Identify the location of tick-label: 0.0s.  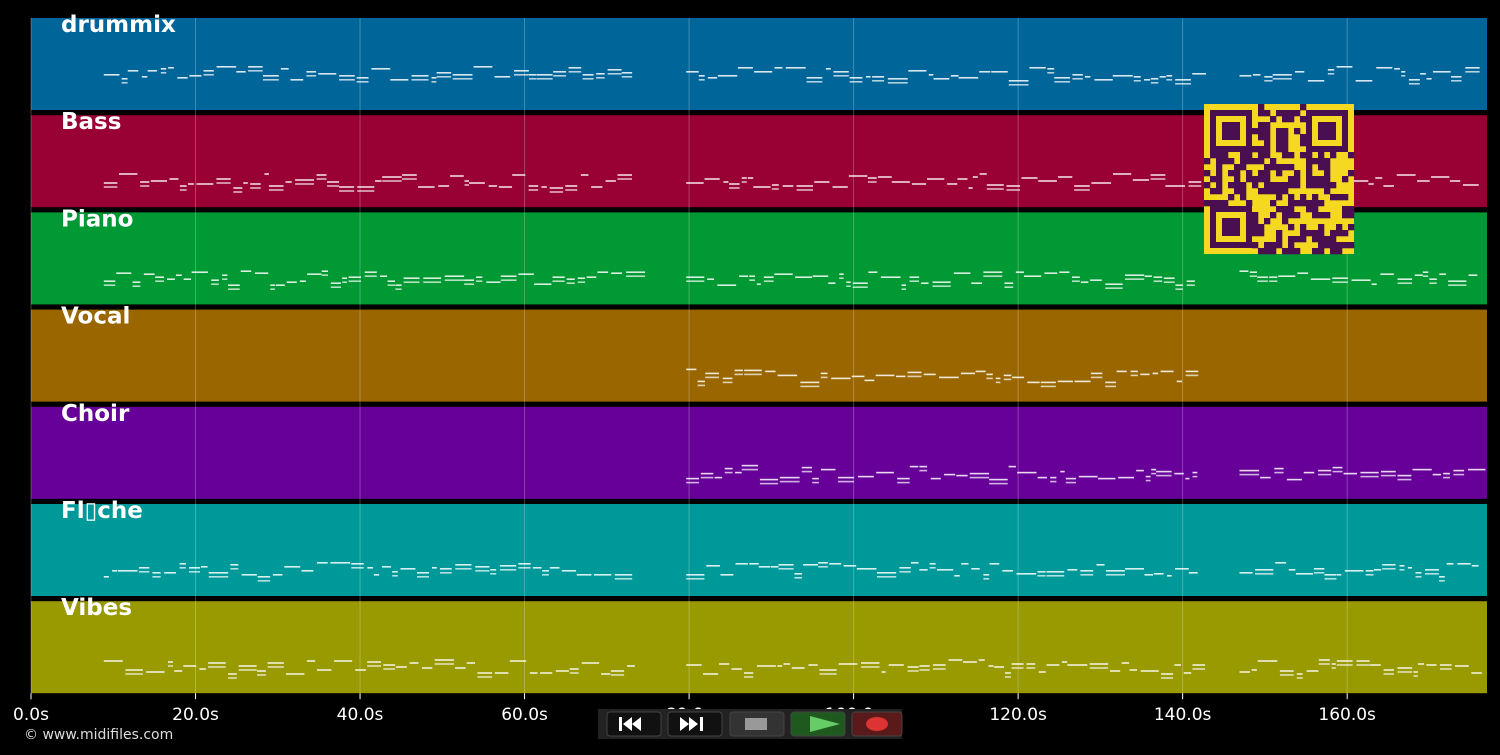
(31, 715).